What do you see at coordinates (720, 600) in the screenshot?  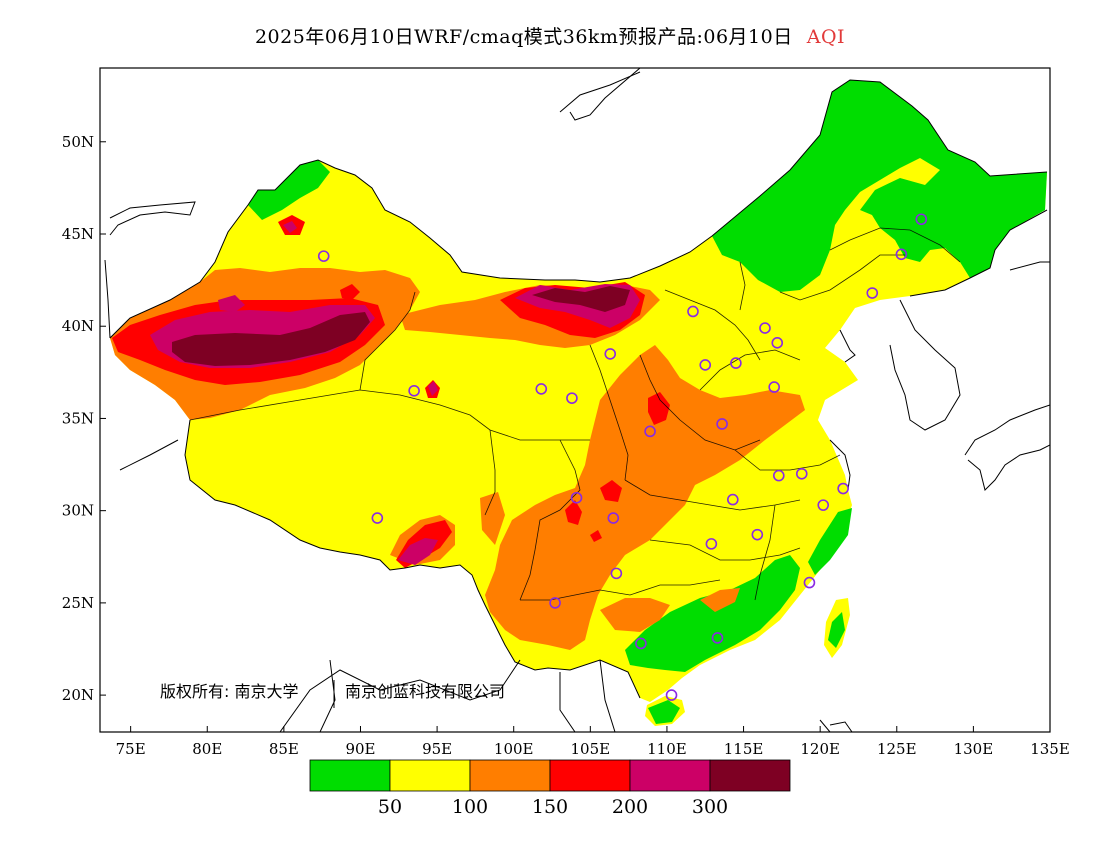 I see `orange-pearl` at bounding box center [720, 600].